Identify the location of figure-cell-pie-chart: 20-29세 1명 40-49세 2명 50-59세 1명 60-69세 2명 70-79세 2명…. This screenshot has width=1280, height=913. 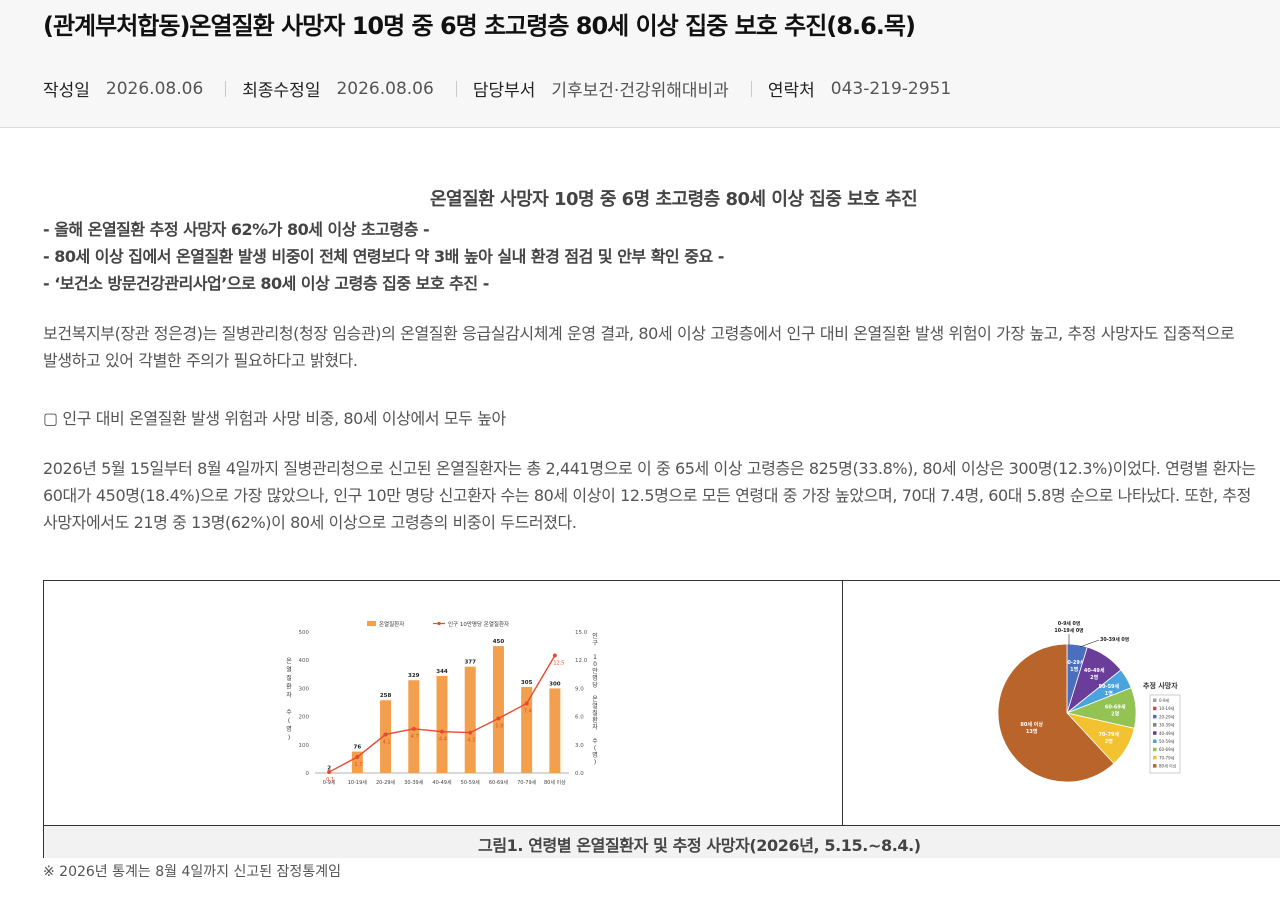
(1061, 703).